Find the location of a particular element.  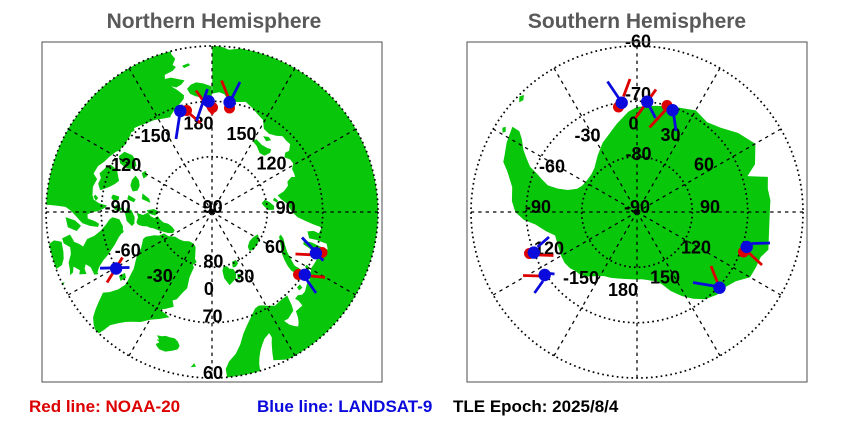

svg-text: -120 is located at coordinates (123, 165).